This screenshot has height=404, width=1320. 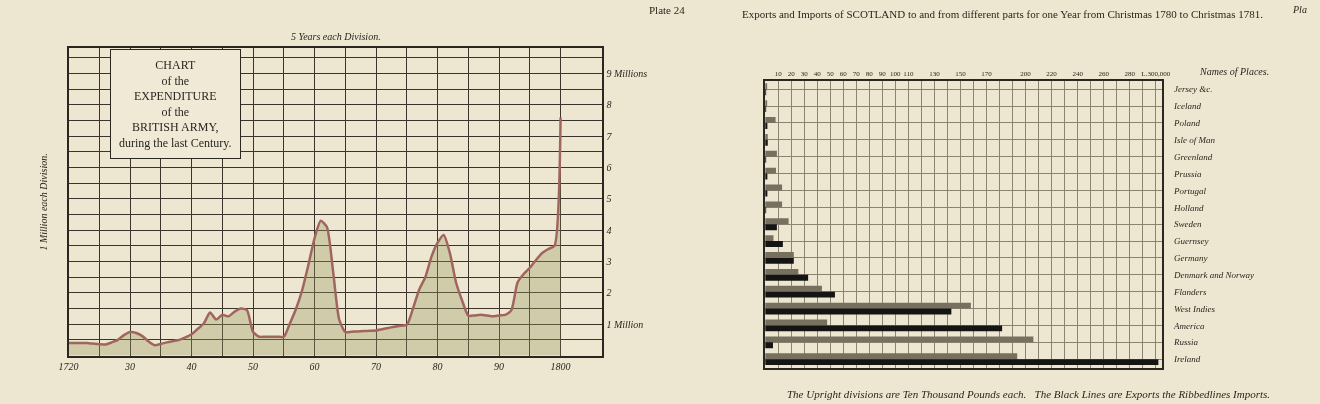 What do you see at coordinates (609, 136) in the screenshot?
I see `y-tick-label: 7` at bounding box center [609, 136].